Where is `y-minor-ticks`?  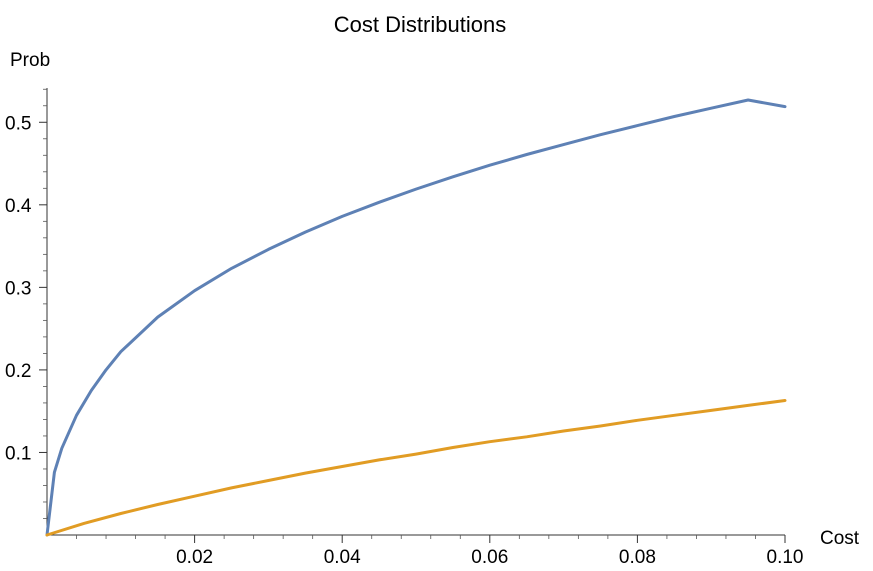 y-minor-ticks is located at coordinates (45, 303).